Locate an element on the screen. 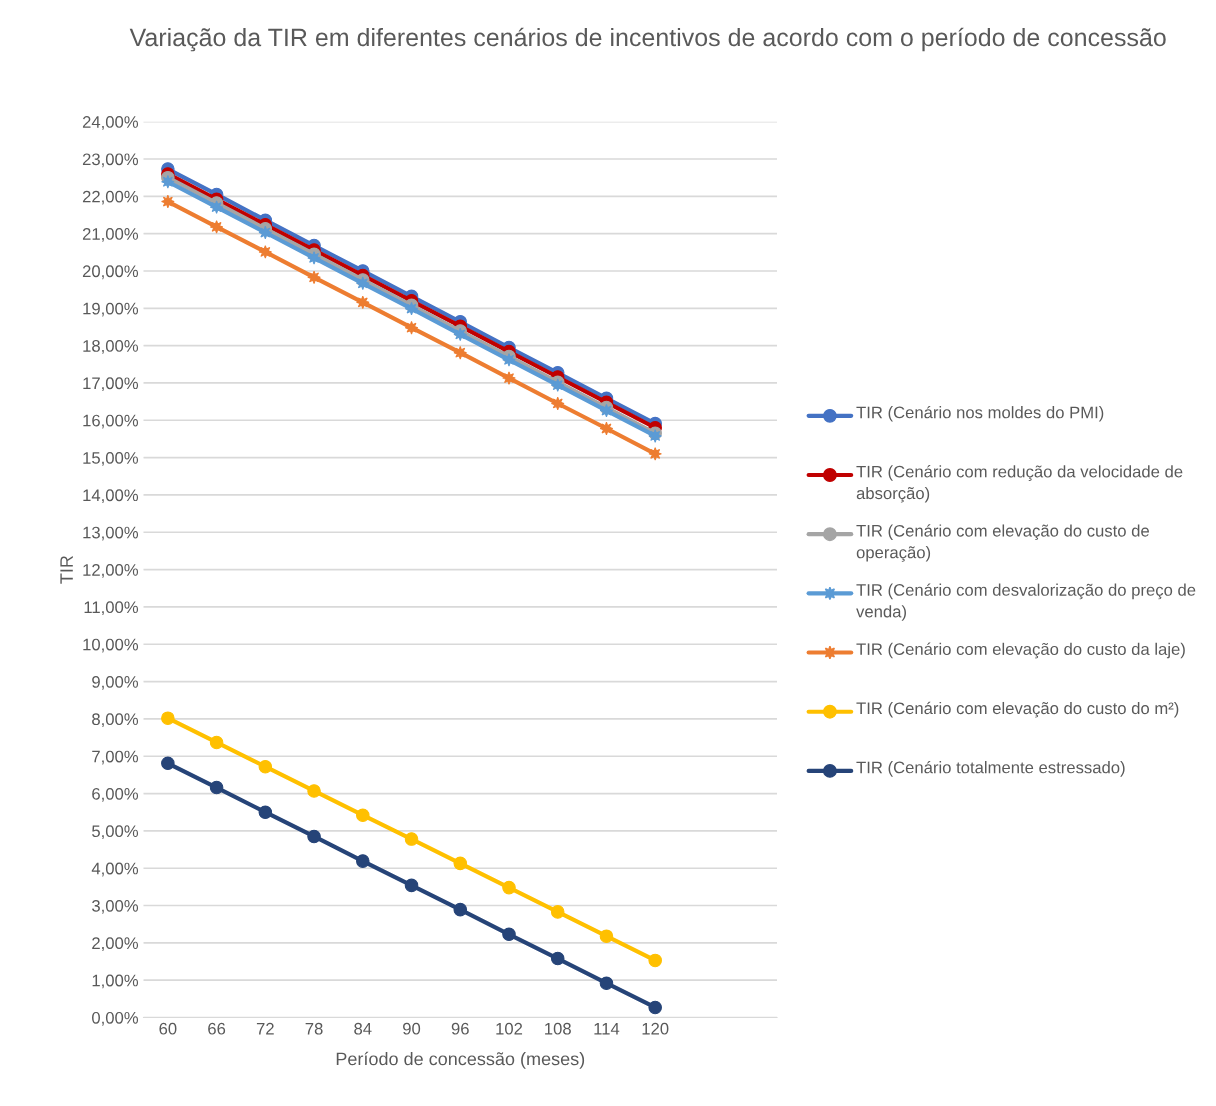  y-tick-label: 12,00% is located at coordinates (111, 570).